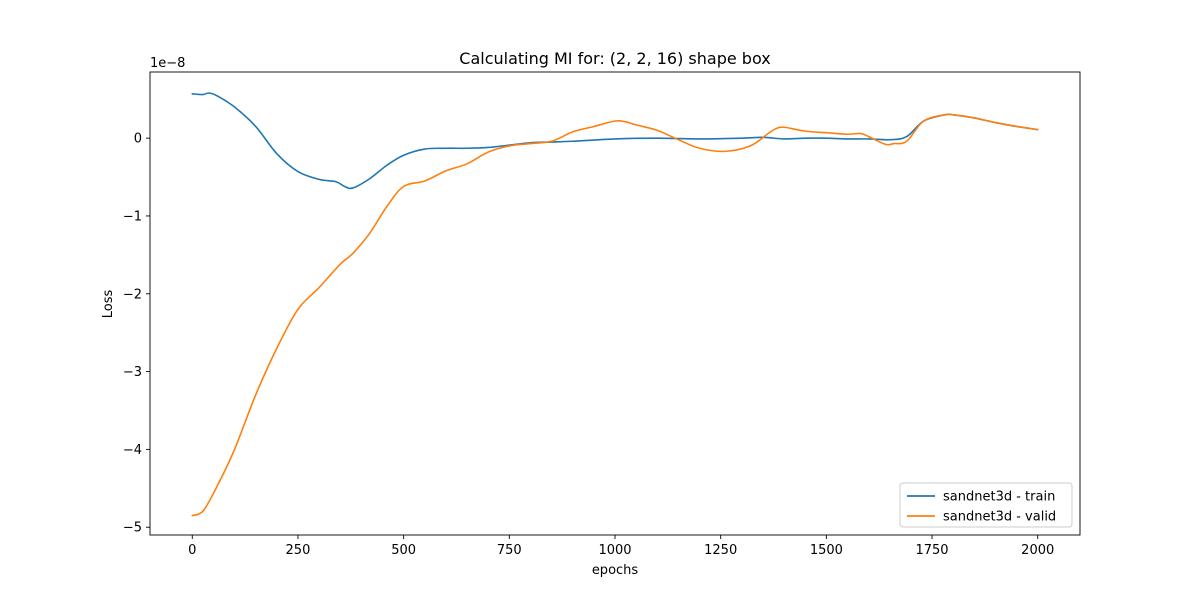  Describe the element at coordinates (108, 304) in the screenshot. I see `y-axis-label: Loss` at that location.